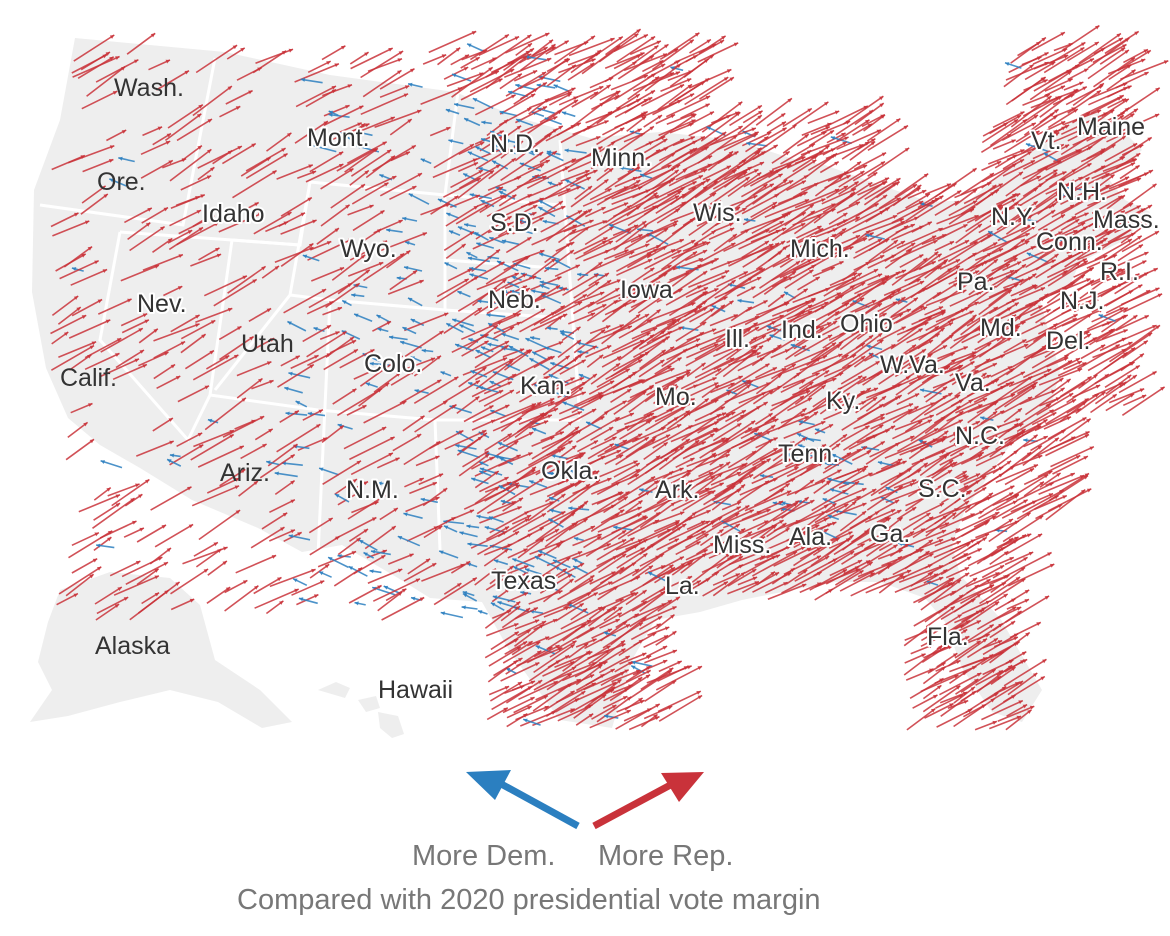  I want to click on alaska-shape, so click(161, 650).